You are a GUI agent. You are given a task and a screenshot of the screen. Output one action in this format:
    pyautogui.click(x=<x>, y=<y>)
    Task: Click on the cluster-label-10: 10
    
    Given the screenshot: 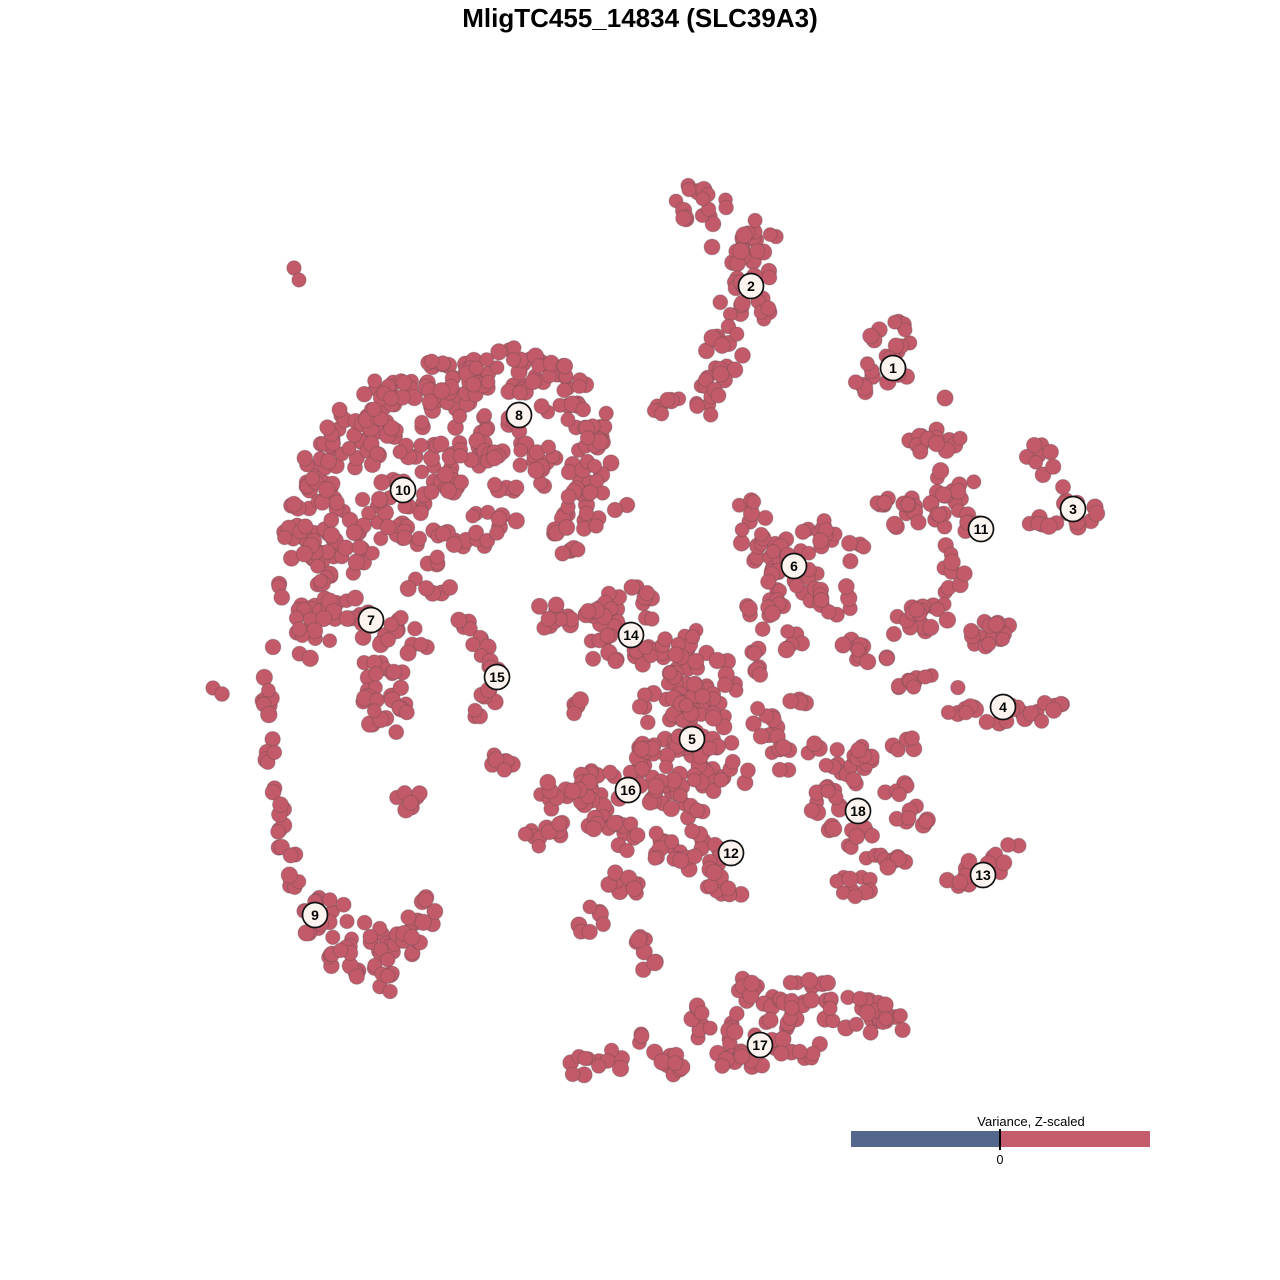 What is the action you would take?
    pyautogui.click(x=403, y=490)
    